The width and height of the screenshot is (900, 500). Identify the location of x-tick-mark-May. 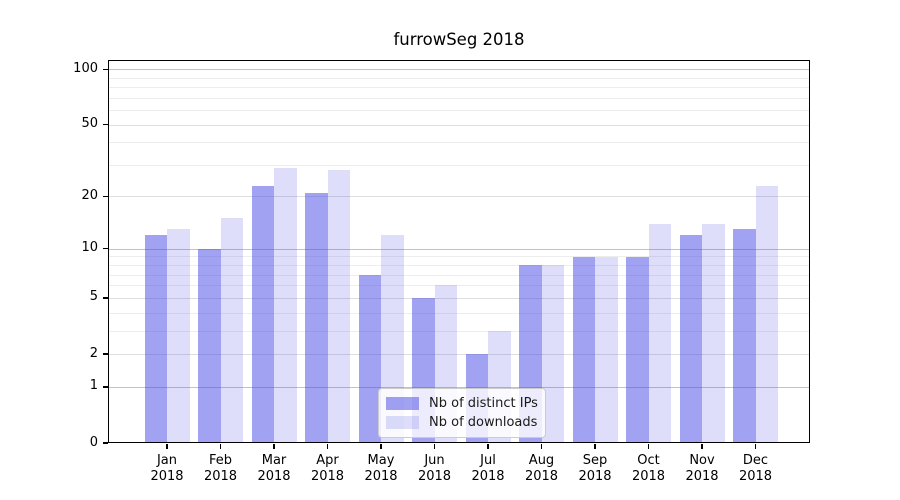
(381, 446).